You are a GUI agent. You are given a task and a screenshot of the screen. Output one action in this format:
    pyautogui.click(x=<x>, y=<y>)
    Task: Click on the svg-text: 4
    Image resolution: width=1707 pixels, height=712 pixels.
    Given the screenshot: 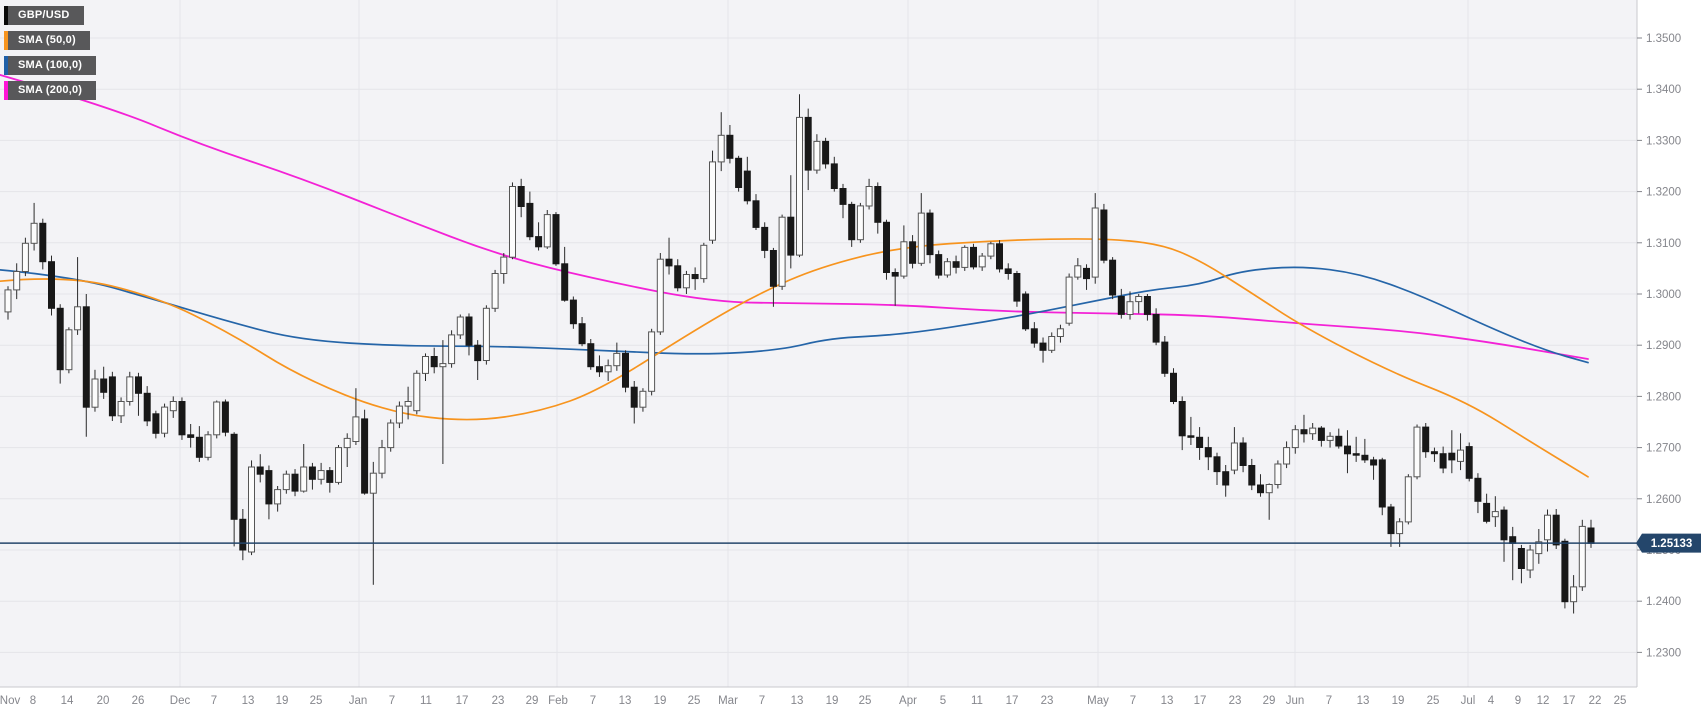 What is the action you would take?
    pyautogui.click(x=1491, y=701)
    